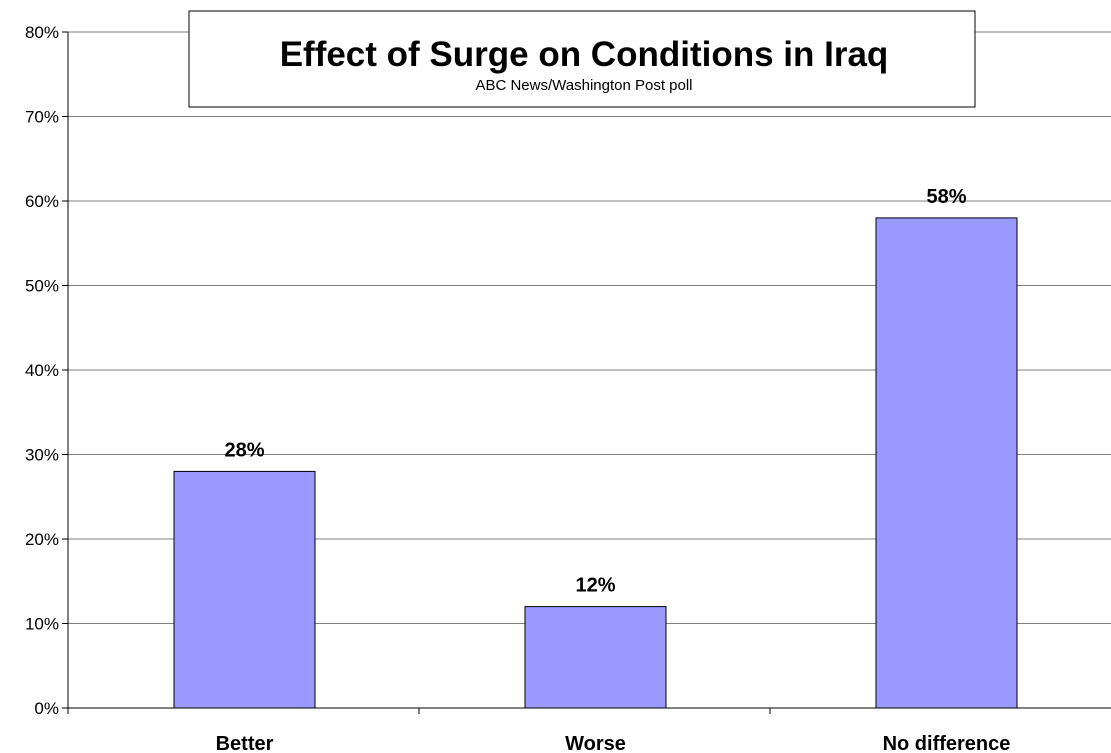 Image resolution: width=1111 pixels, height=753 pixels. I want to click on y-tick-label: 70%, so click(42, 117).